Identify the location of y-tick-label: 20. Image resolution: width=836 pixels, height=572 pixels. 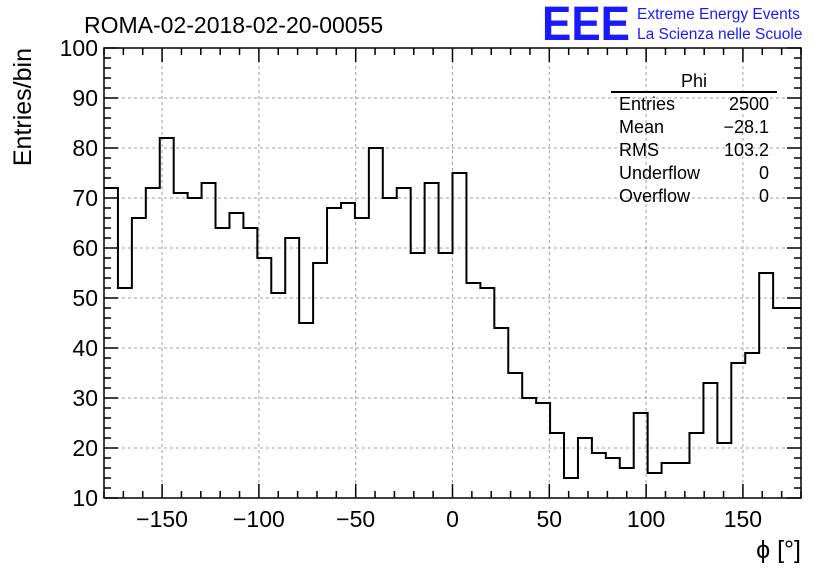
(85, 448).